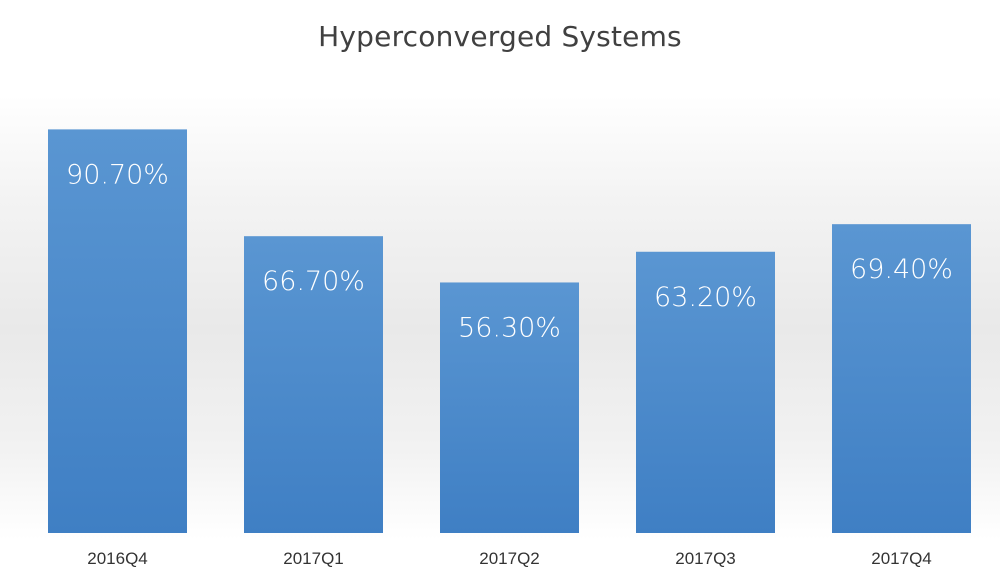 The image size is (1000, 581). What do you see at coordinates (500, 36) in the screenshot?
I see `chart-title: Hyperconverged Systems` at bounding box center [500, 36].